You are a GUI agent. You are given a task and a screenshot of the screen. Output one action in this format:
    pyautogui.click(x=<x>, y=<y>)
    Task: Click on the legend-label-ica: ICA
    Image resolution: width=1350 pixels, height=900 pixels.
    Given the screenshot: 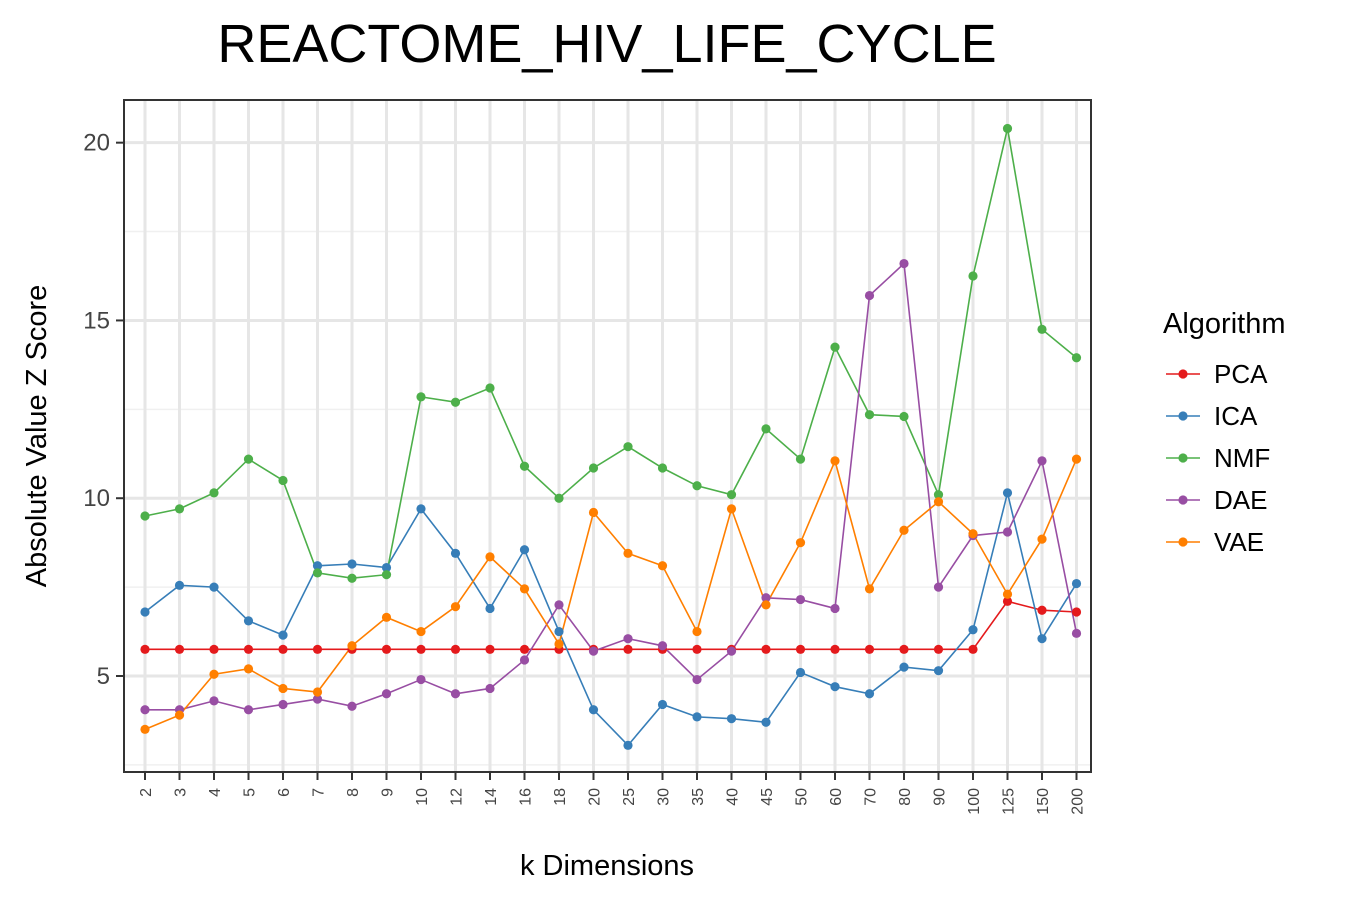 What is the action you would take?
    pyautogui.click(x=1236, y=416)
    